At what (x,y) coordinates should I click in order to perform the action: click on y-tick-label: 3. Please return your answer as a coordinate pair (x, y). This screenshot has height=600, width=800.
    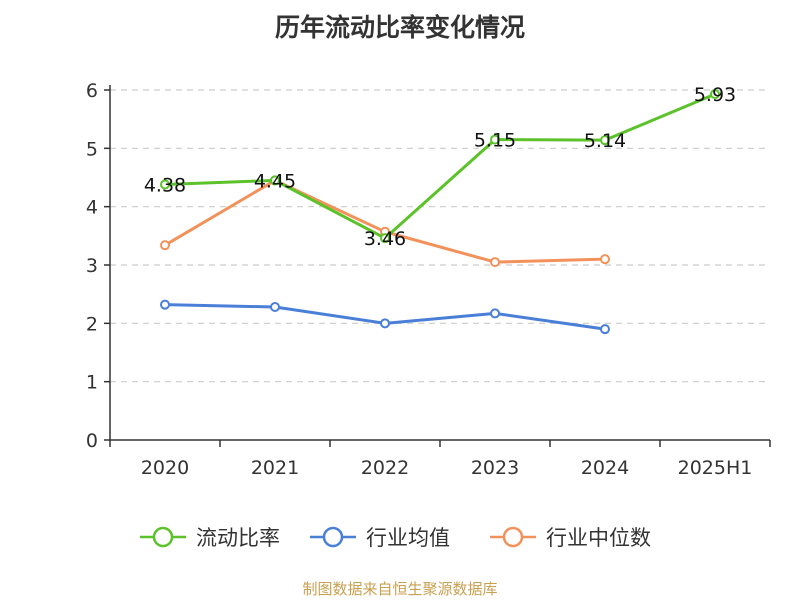
    Looking at the image, I should click on (92, 266).